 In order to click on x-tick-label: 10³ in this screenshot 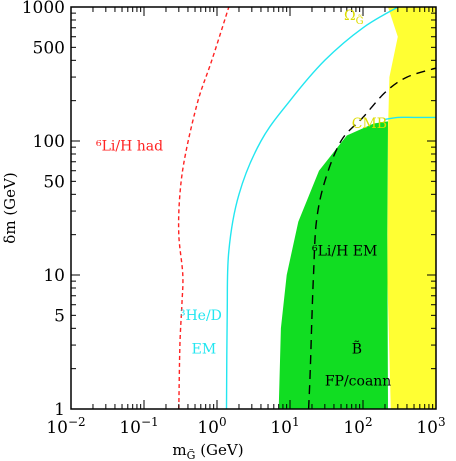, I will do `click(430, 426)`.